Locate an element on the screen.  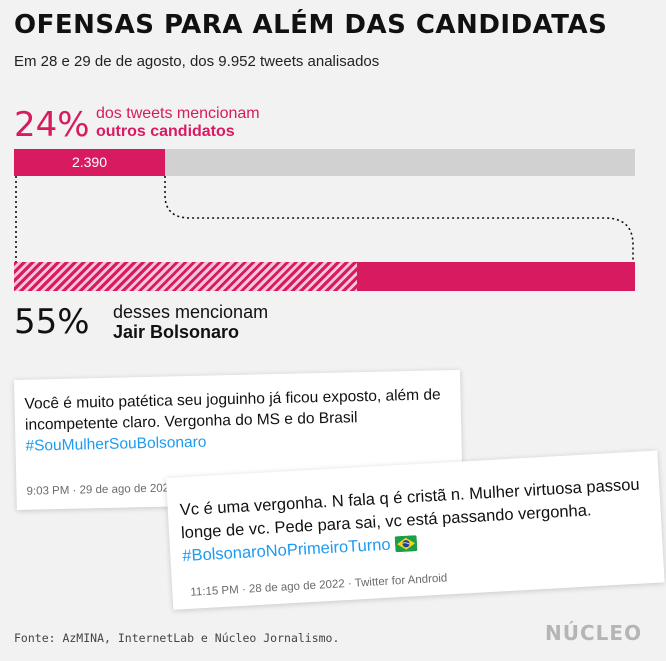
other-candidates-bar-value: 2.390 is located at coordinates (89, 162).